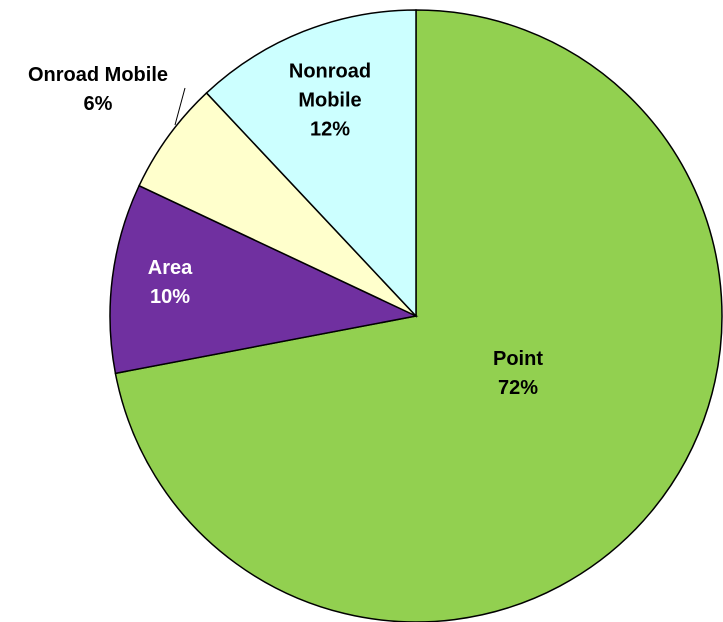 This screenshot has height=622, width=723. What do you see at coordinates (180, 106) in the screenshot?
I see `leader-line` at bounding box center [180, 106].